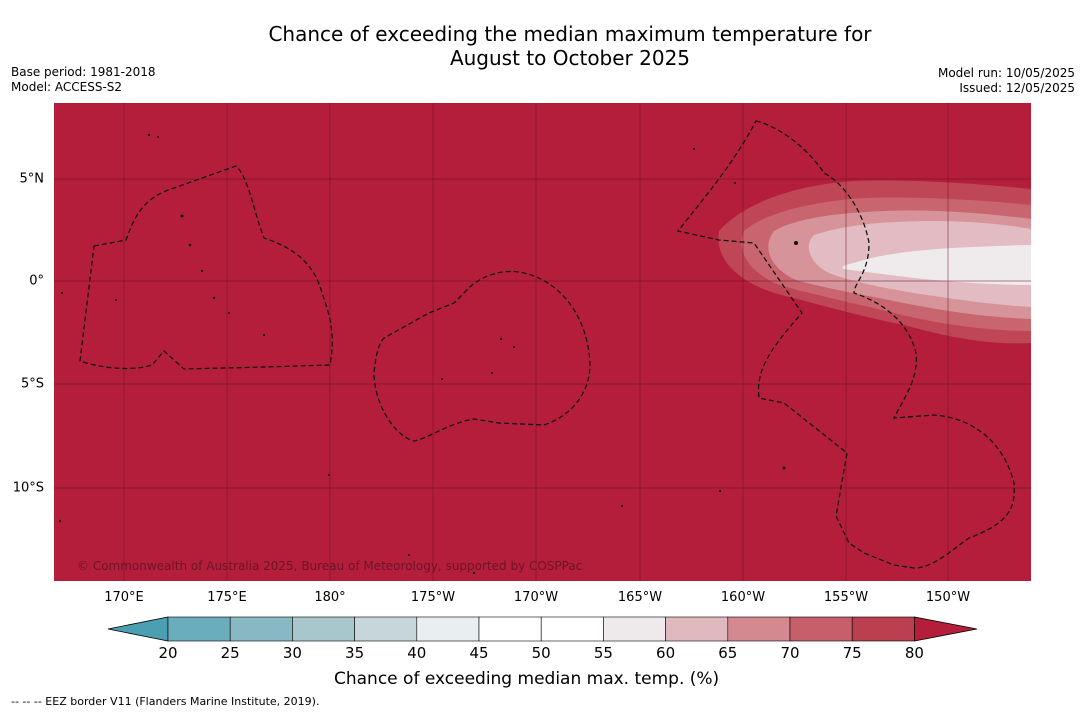  What do you see at coordinates (433, 597) in the screenshot?
I see `longitude-label: 175°W` at bounding box center [433, 597].